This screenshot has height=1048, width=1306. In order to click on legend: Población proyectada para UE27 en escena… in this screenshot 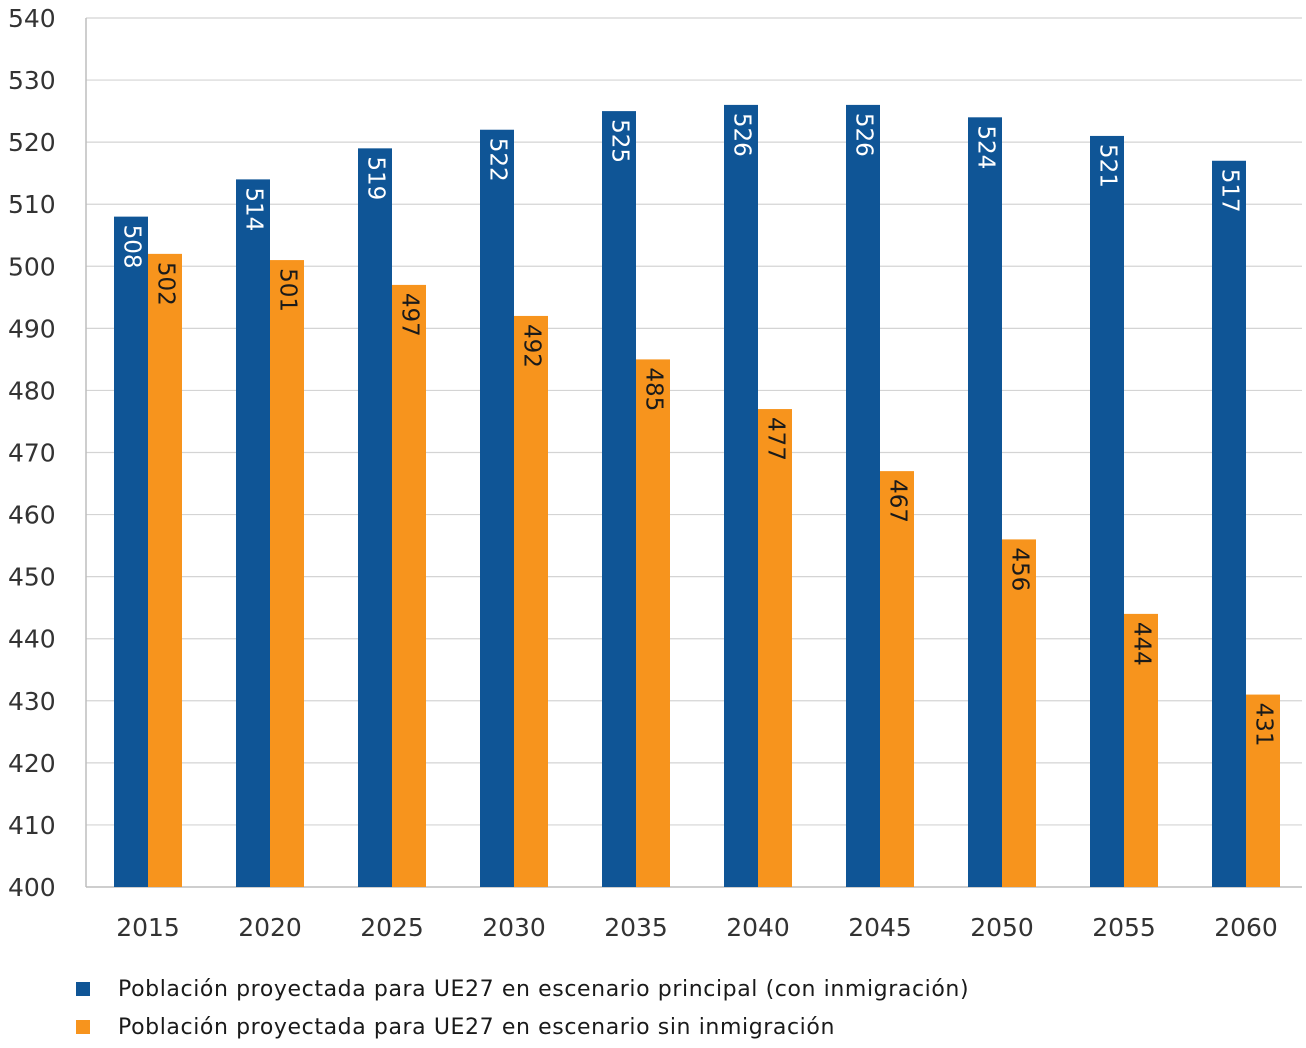, I will do `click(522, 1008)`.